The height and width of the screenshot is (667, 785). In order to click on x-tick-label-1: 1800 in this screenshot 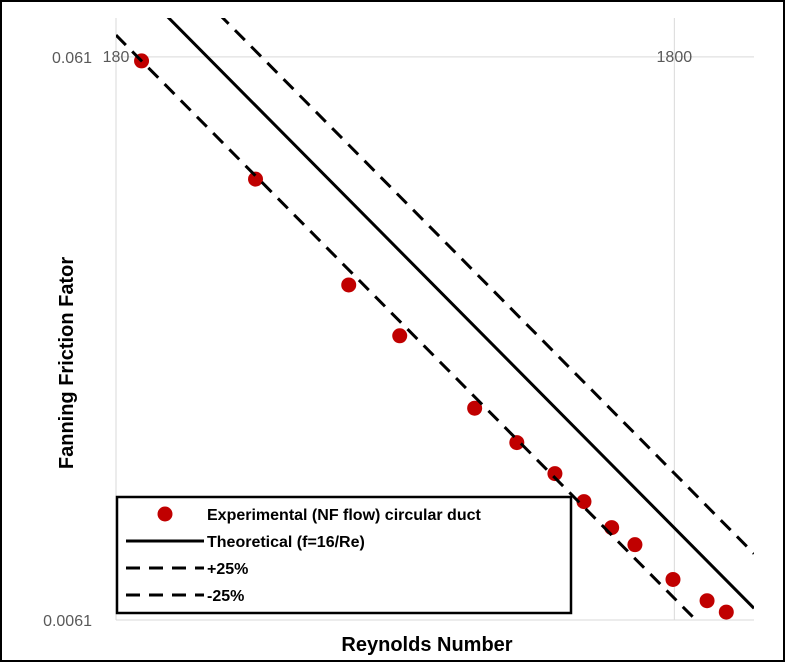, I will do `click(675, 57)`.